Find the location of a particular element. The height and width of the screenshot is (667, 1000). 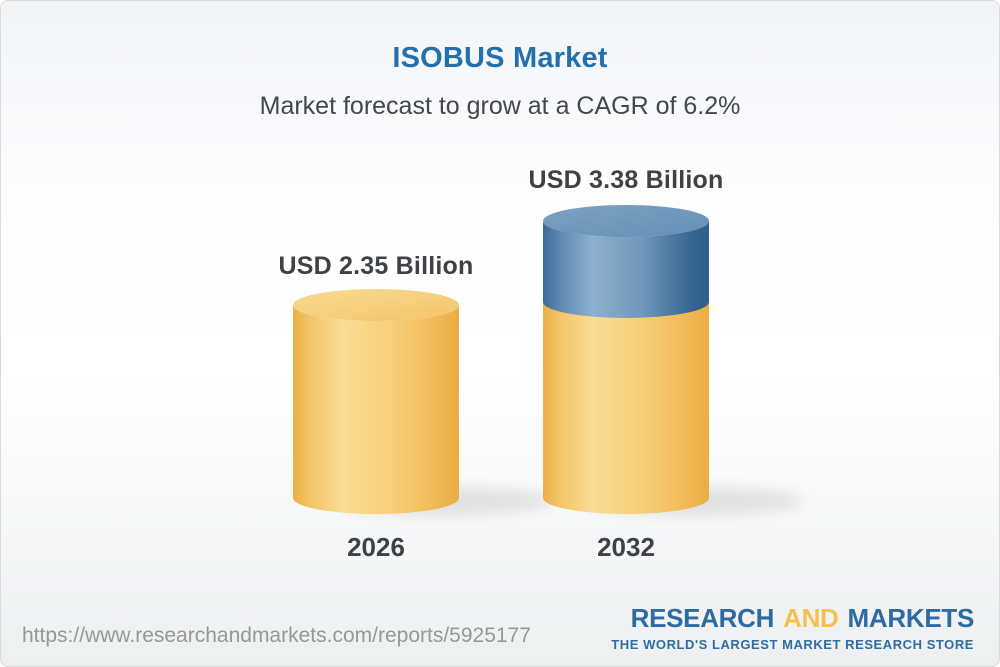

logo-wordmark: RESEARCH AND MARKETS is located at coordinates (802, 618).